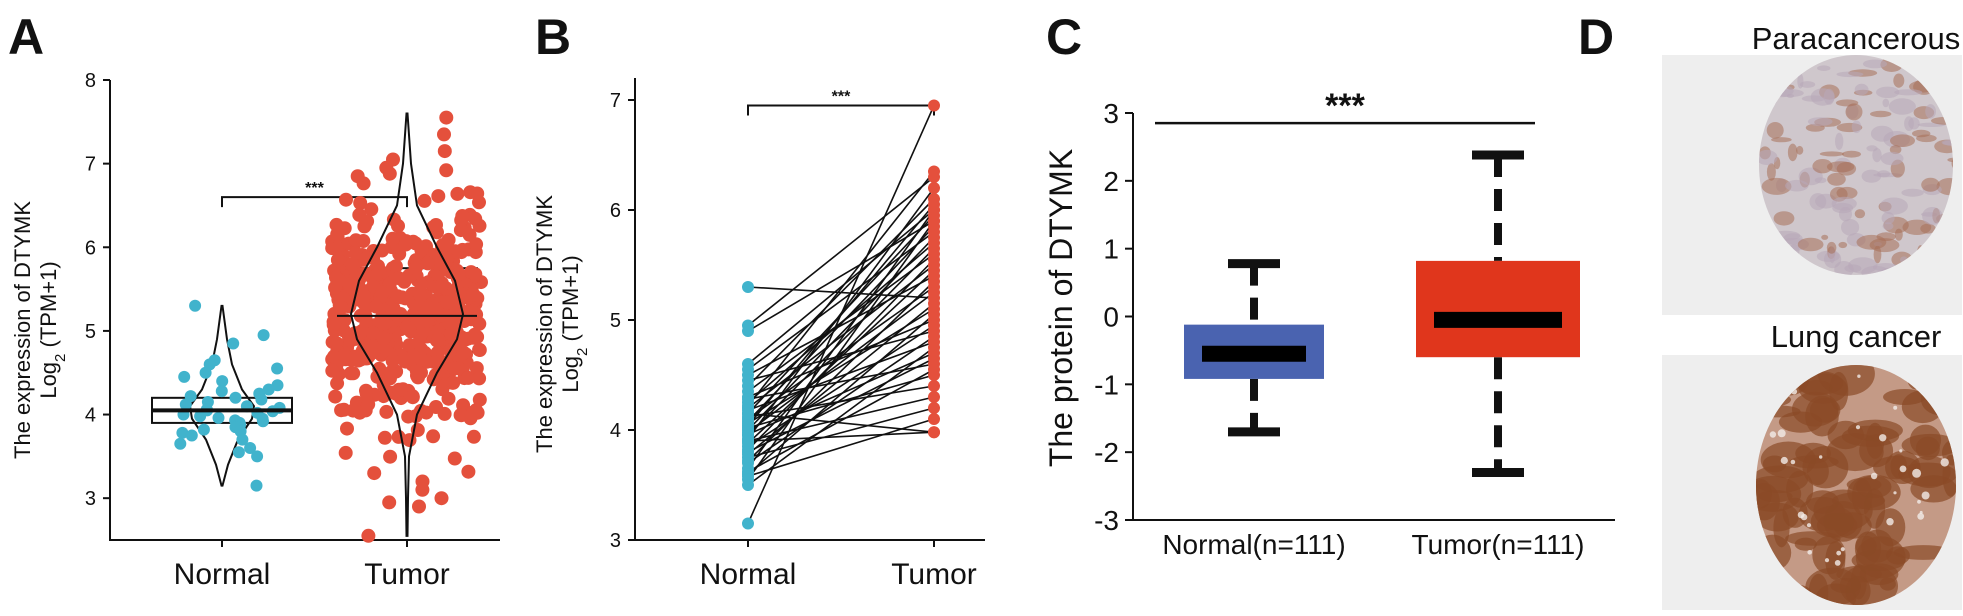 Image resolution: width=1963 pixels, height=616 pixels. Describe the element at coordinates (615, 431) in the screenshot. I see `panel-b-ytick-label: 4` at that location.